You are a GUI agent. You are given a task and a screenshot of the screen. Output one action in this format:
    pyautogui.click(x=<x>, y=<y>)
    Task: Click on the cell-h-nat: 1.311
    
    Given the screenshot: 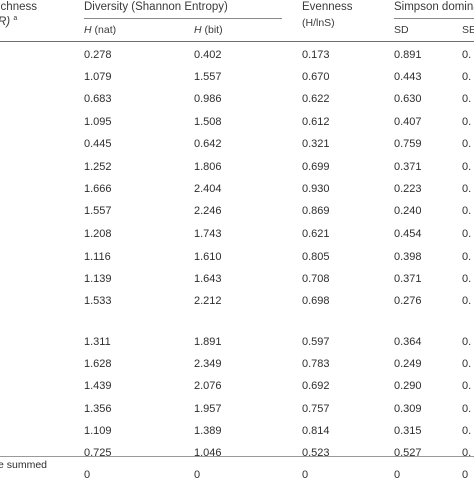 What is the action you would take?
    pyautogui.click(x=97, y=342)
    